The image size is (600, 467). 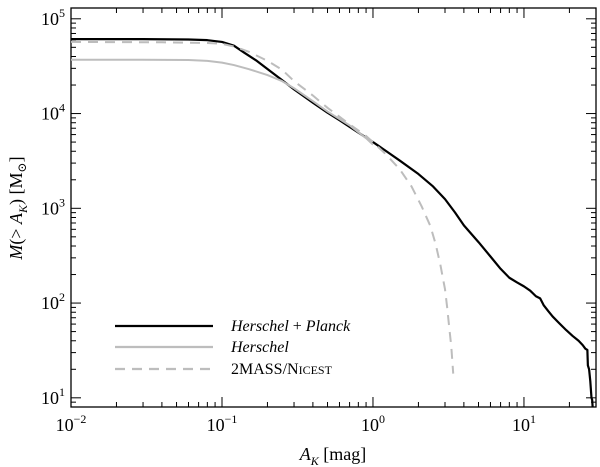 What do you see at coordinates (259, 347) in the screenshot?
I see `legend-label-herschel: Herschel` at bounding box center [259, 347].